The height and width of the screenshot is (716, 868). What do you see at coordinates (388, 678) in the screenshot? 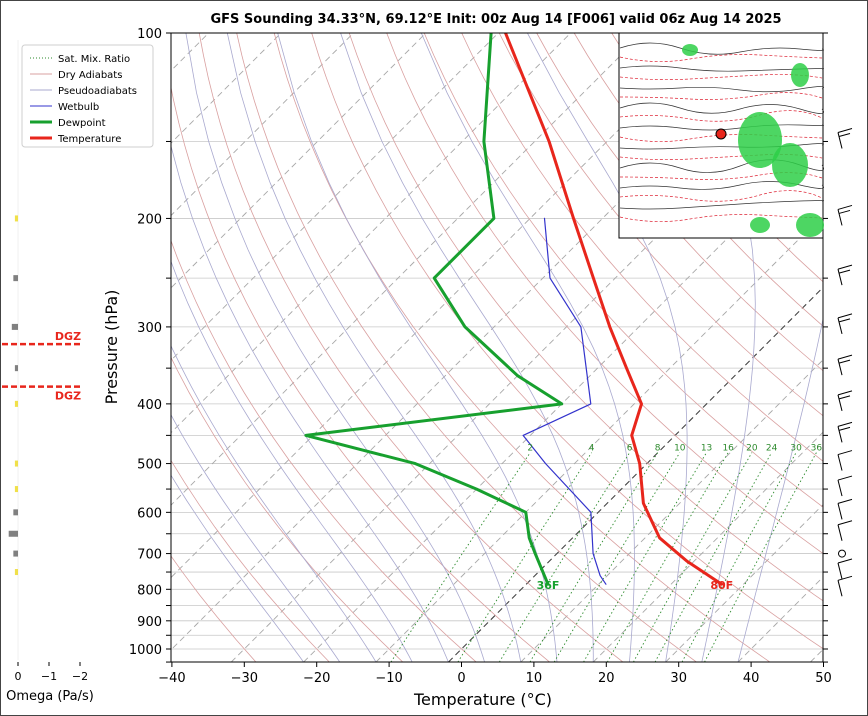
I see `x-tick-label: −10` at bounding box center [388, 678].